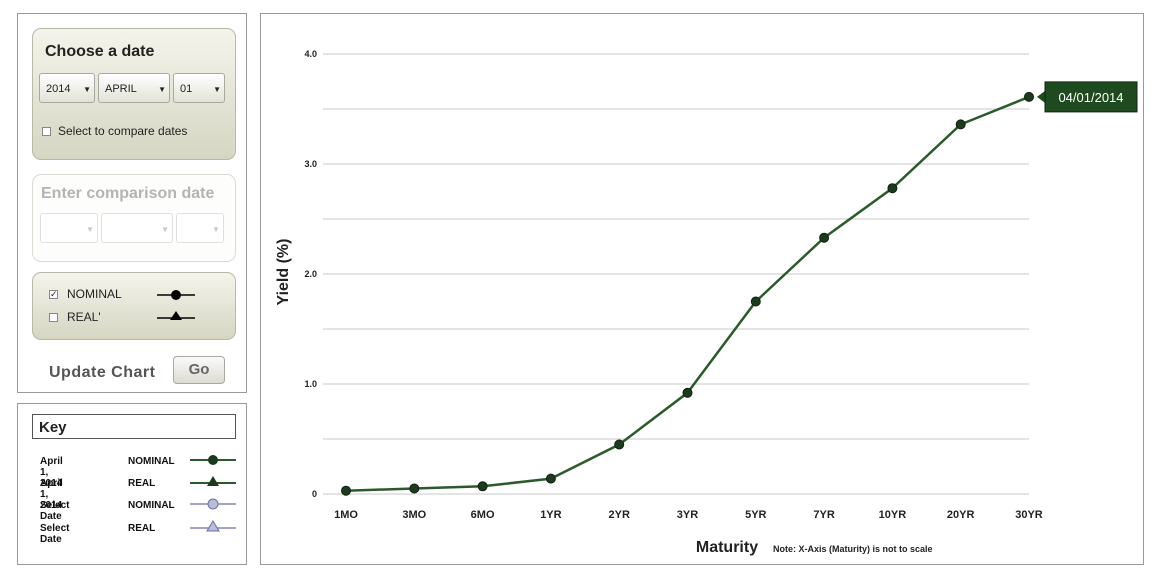 This screenshot has width=1156, height=578. What do you see at coordinates (69, 228) in the screenshot?
I see `compare-year-select: ▼` at bounding box center [69, 228].